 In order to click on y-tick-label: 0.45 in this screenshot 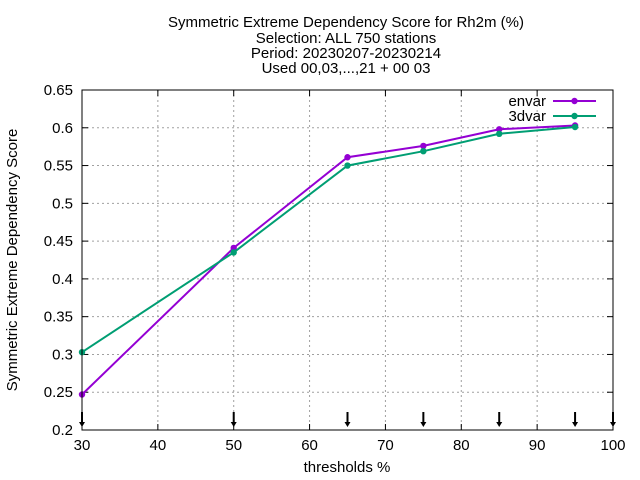, I will do `click(58, 241)`.